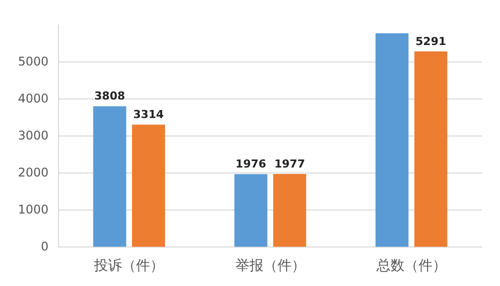 The width and height of the screenshot is (500, 286). Describe the element at coordinates (270, 266) in the screenshot. I see `x-tick-label: 举报（件）` at that location.